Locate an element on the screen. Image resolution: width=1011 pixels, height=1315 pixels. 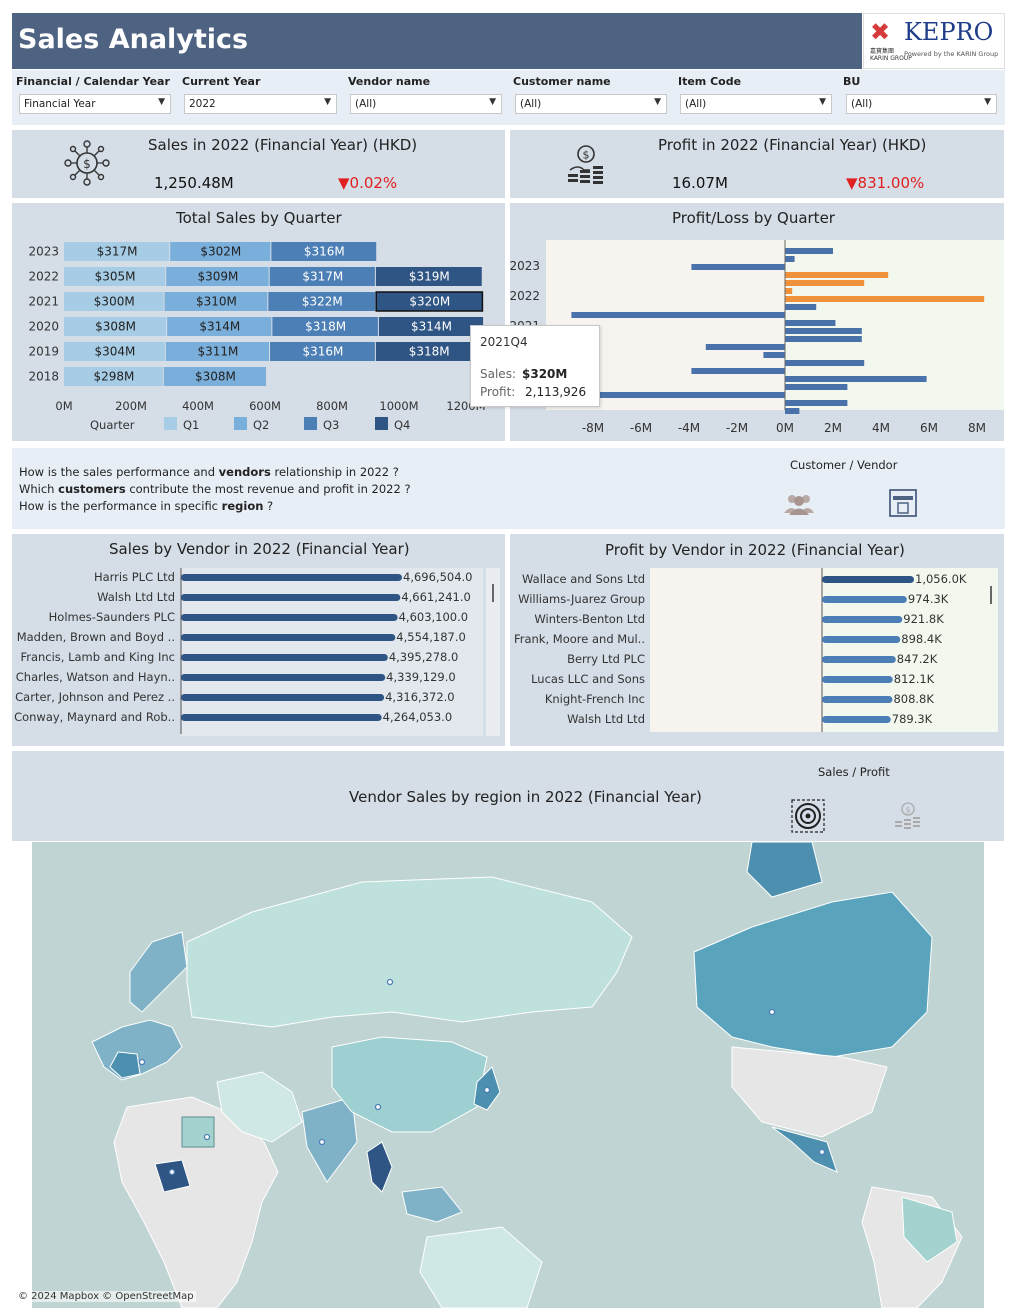
scrollbar-track is located at coordinates (493, 652).